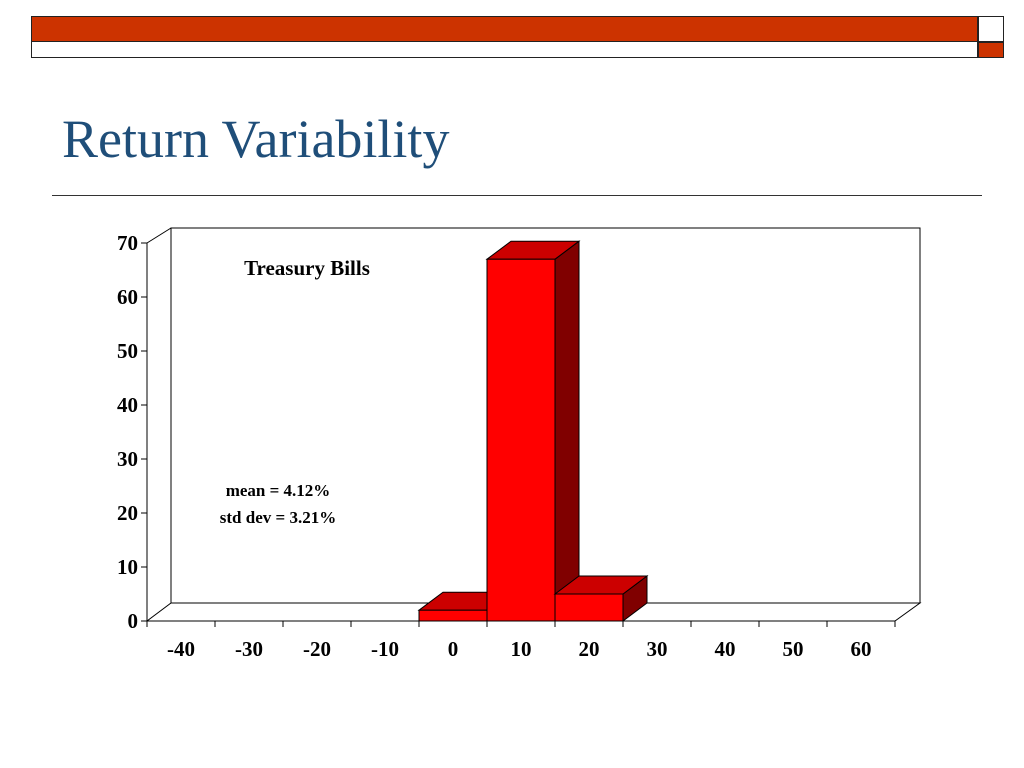 This screenshot has width=1024, height=768. What do you see at coordinates (657, 649) in the screenshot?
I see `x-tick-label: 30` at bounding box center [657, 649].